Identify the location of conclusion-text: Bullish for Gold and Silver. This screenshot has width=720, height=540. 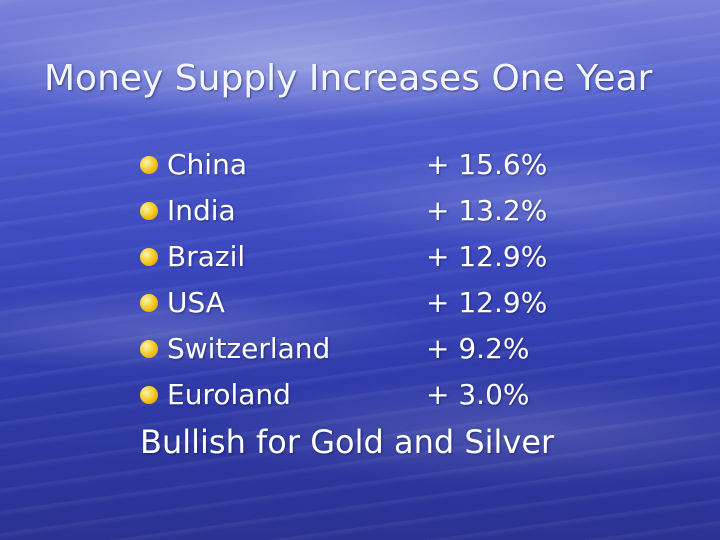
(347, 442).